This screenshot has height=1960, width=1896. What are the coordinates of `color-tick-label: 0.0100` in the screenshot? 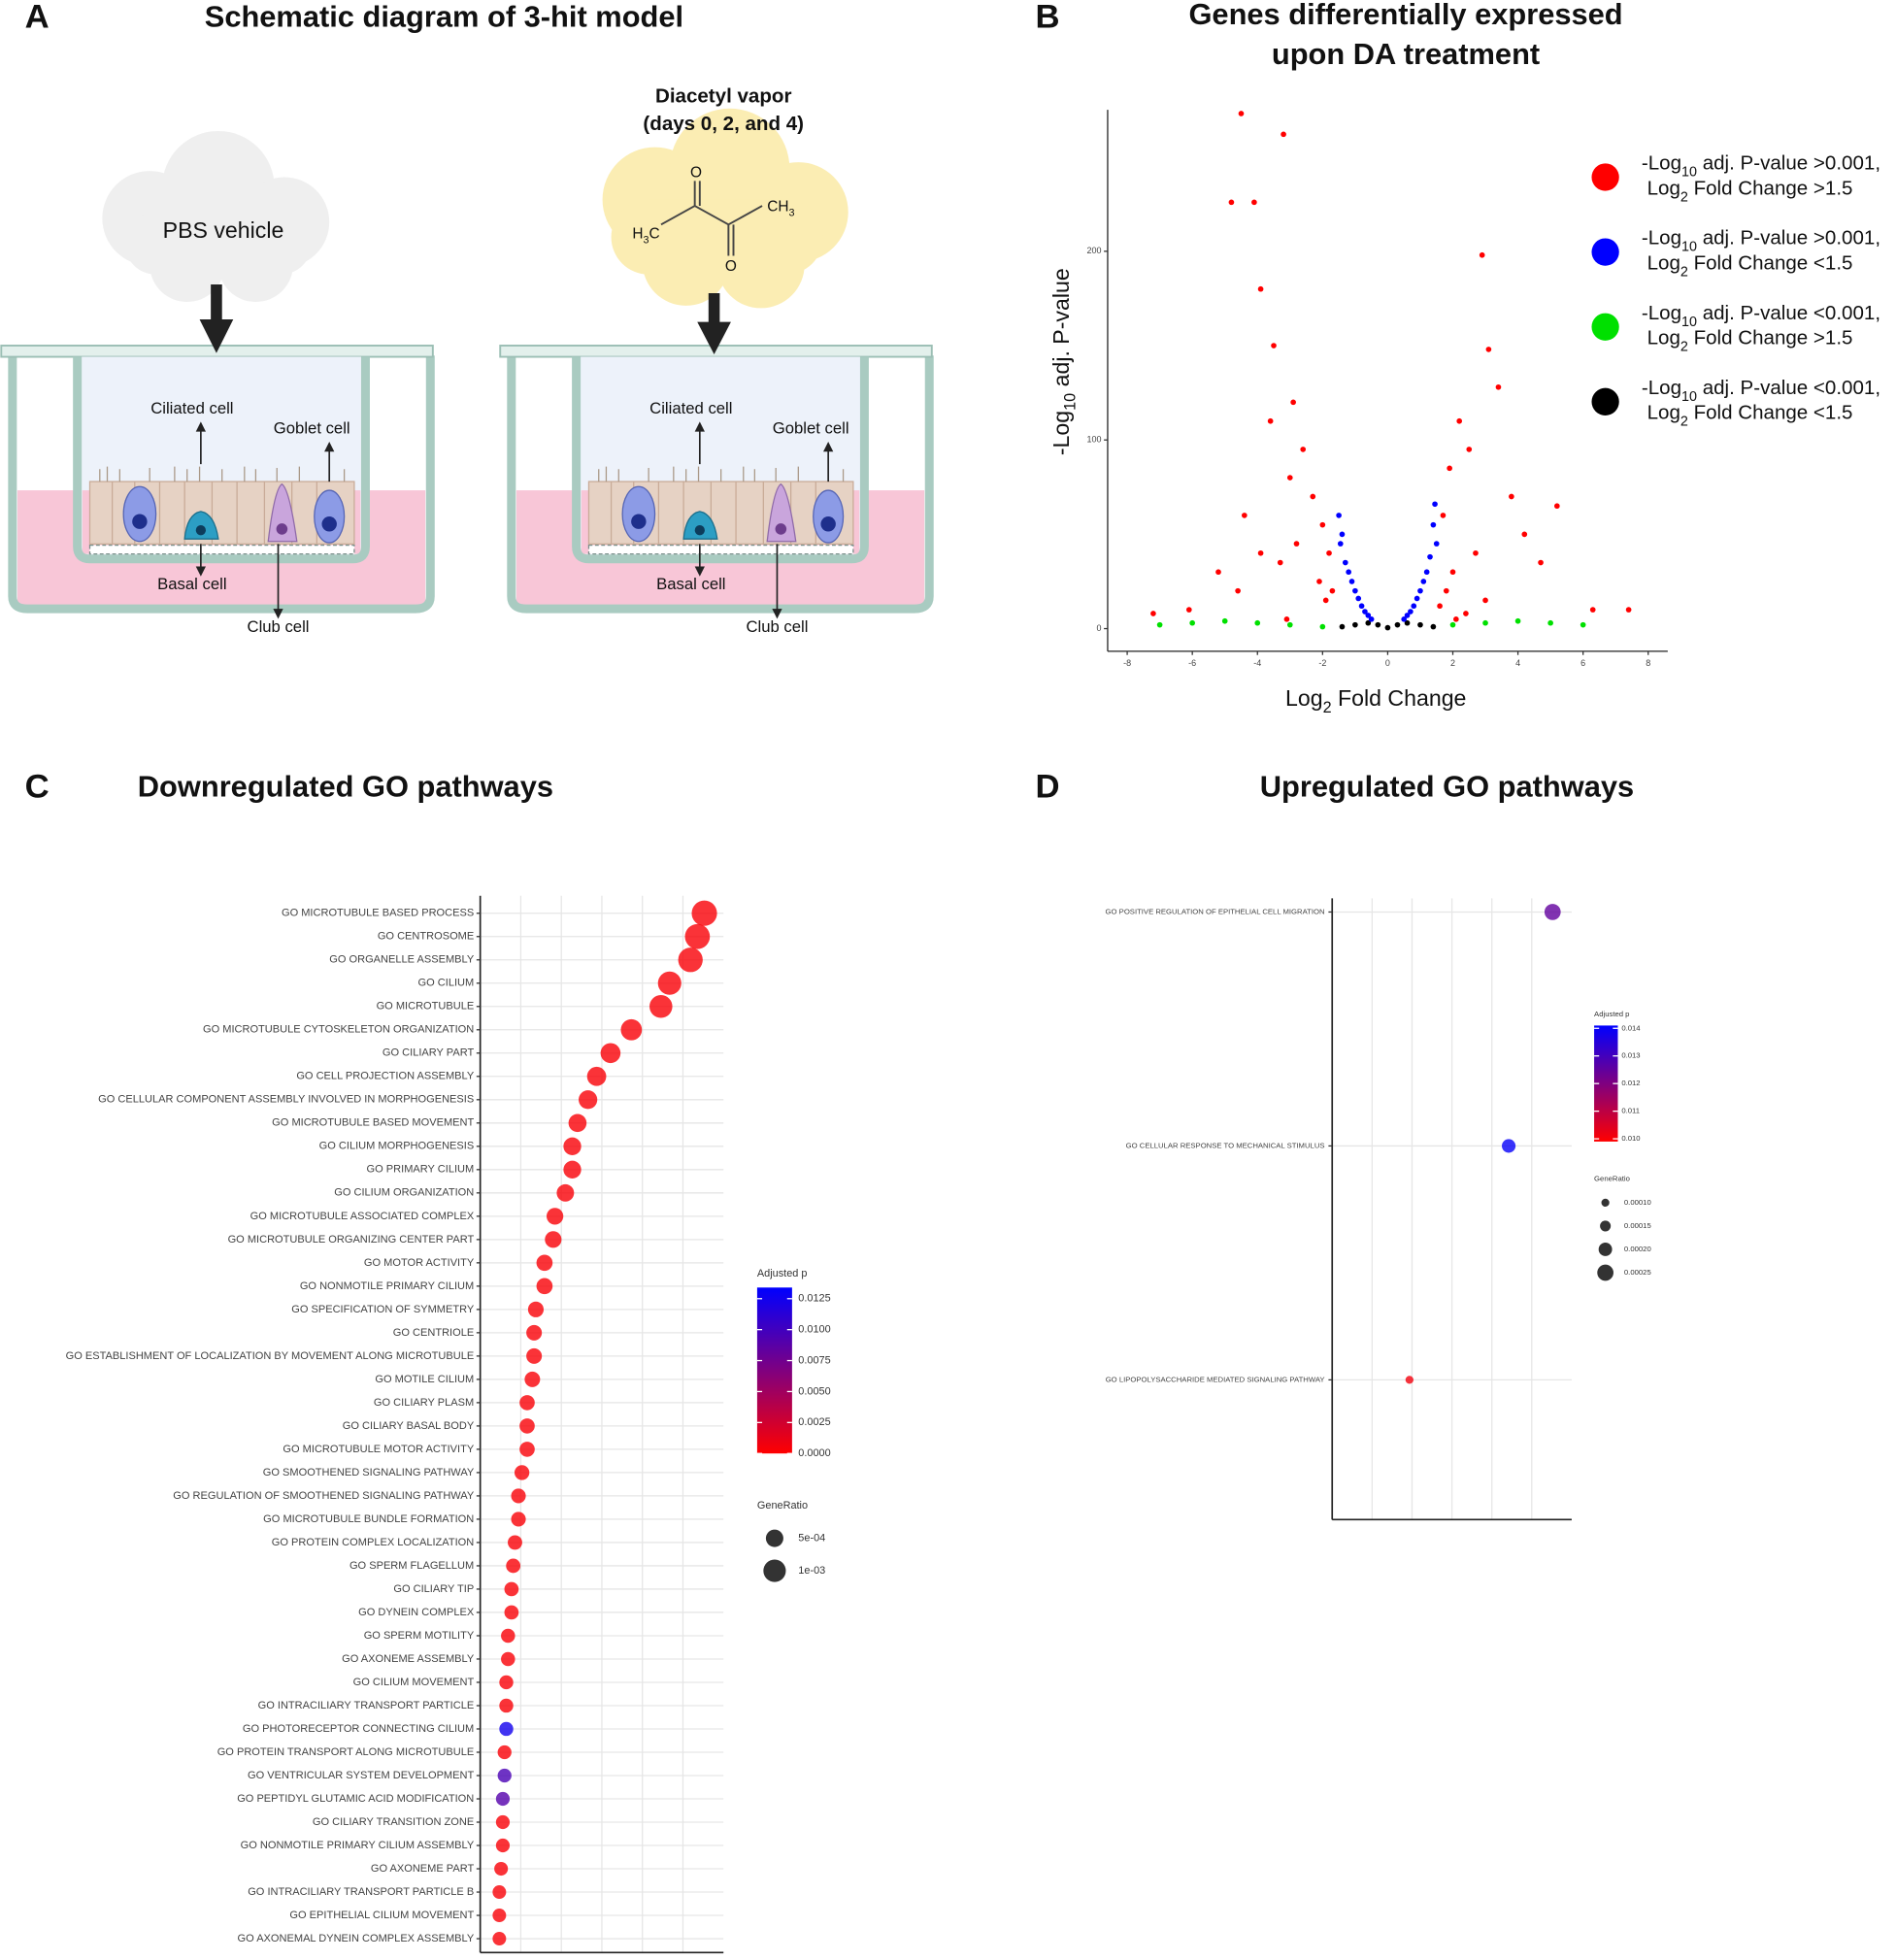 It's located at (814, 1330).